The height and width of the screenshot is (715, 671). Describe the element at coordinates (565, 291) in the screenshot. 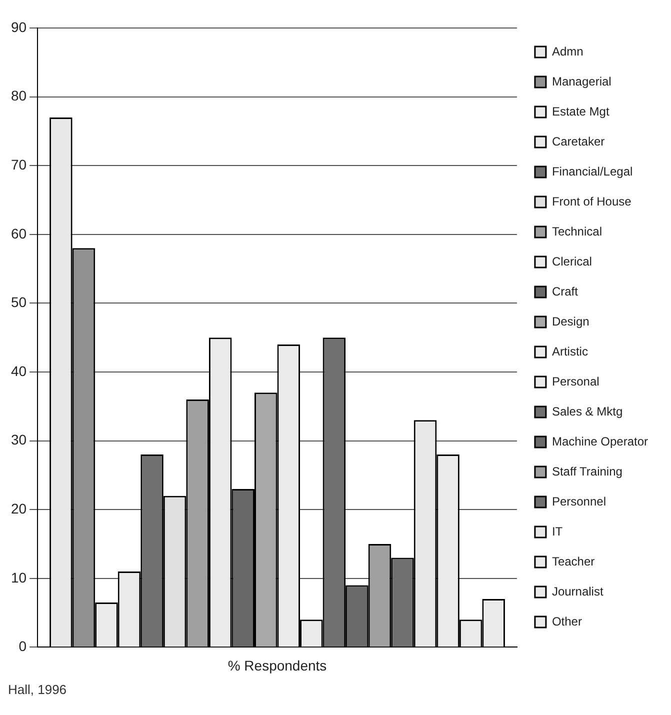

I see `legend-label: Craft` at that location.